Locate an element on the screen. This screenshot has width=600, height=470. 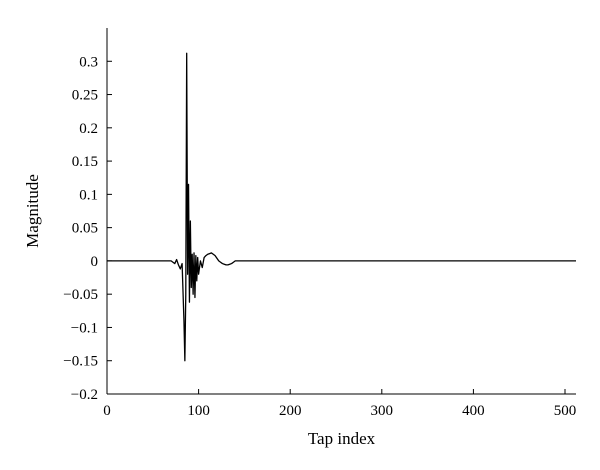
y-tick-label: 0.25 is located at coordinates (85, 96).